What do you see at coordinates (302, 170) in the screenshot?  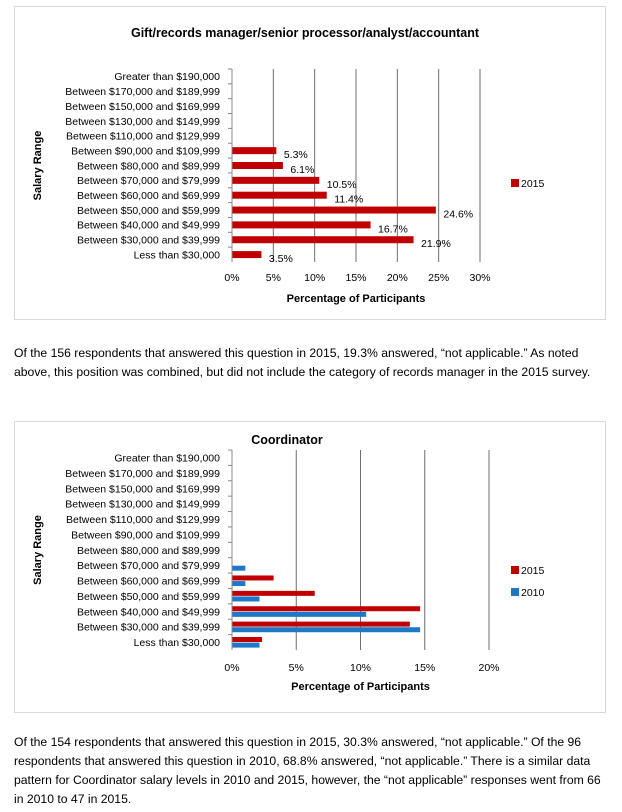 I see `data-label: 6.1%` at bounding box center [302, 170].